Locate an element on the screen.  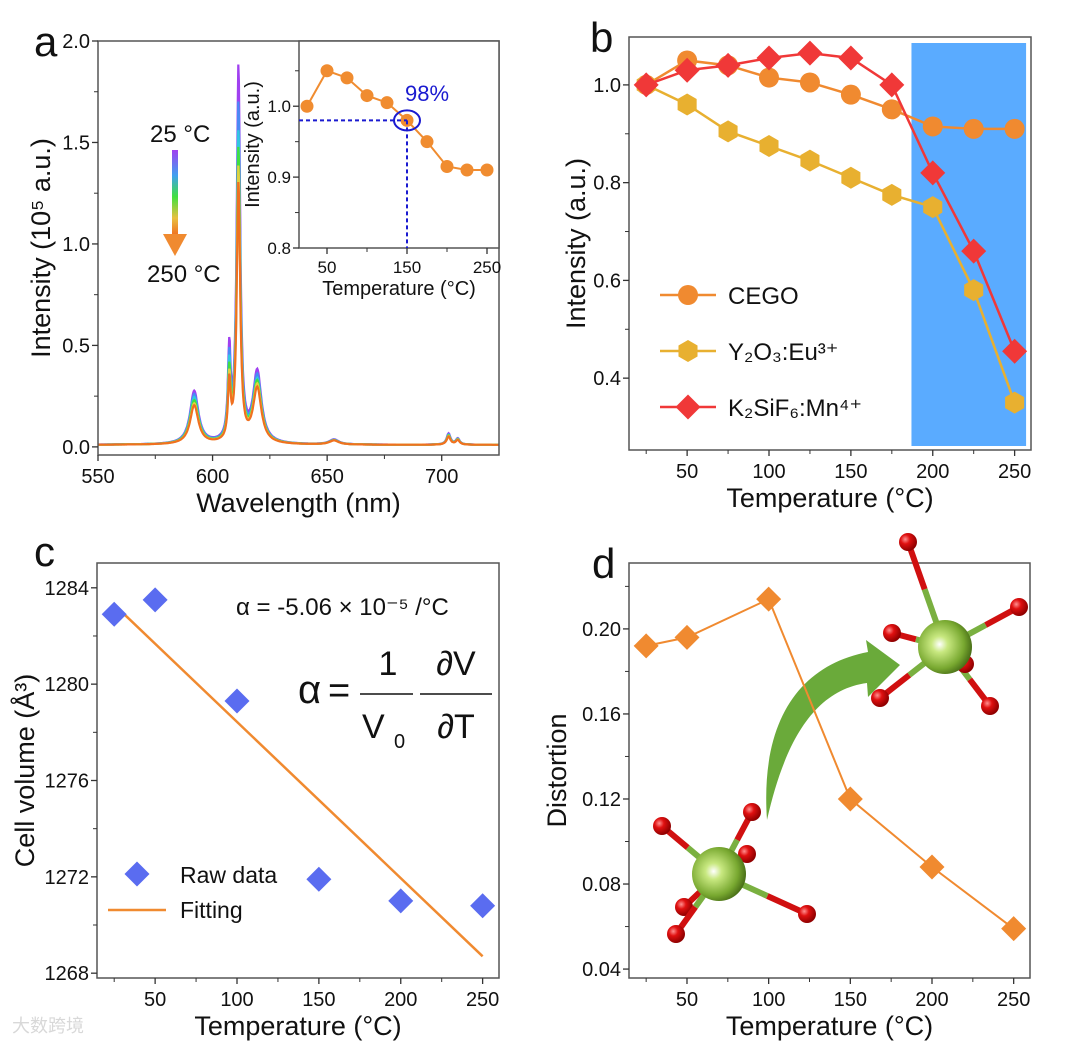
inset-background is located at coordinates (399, 144).